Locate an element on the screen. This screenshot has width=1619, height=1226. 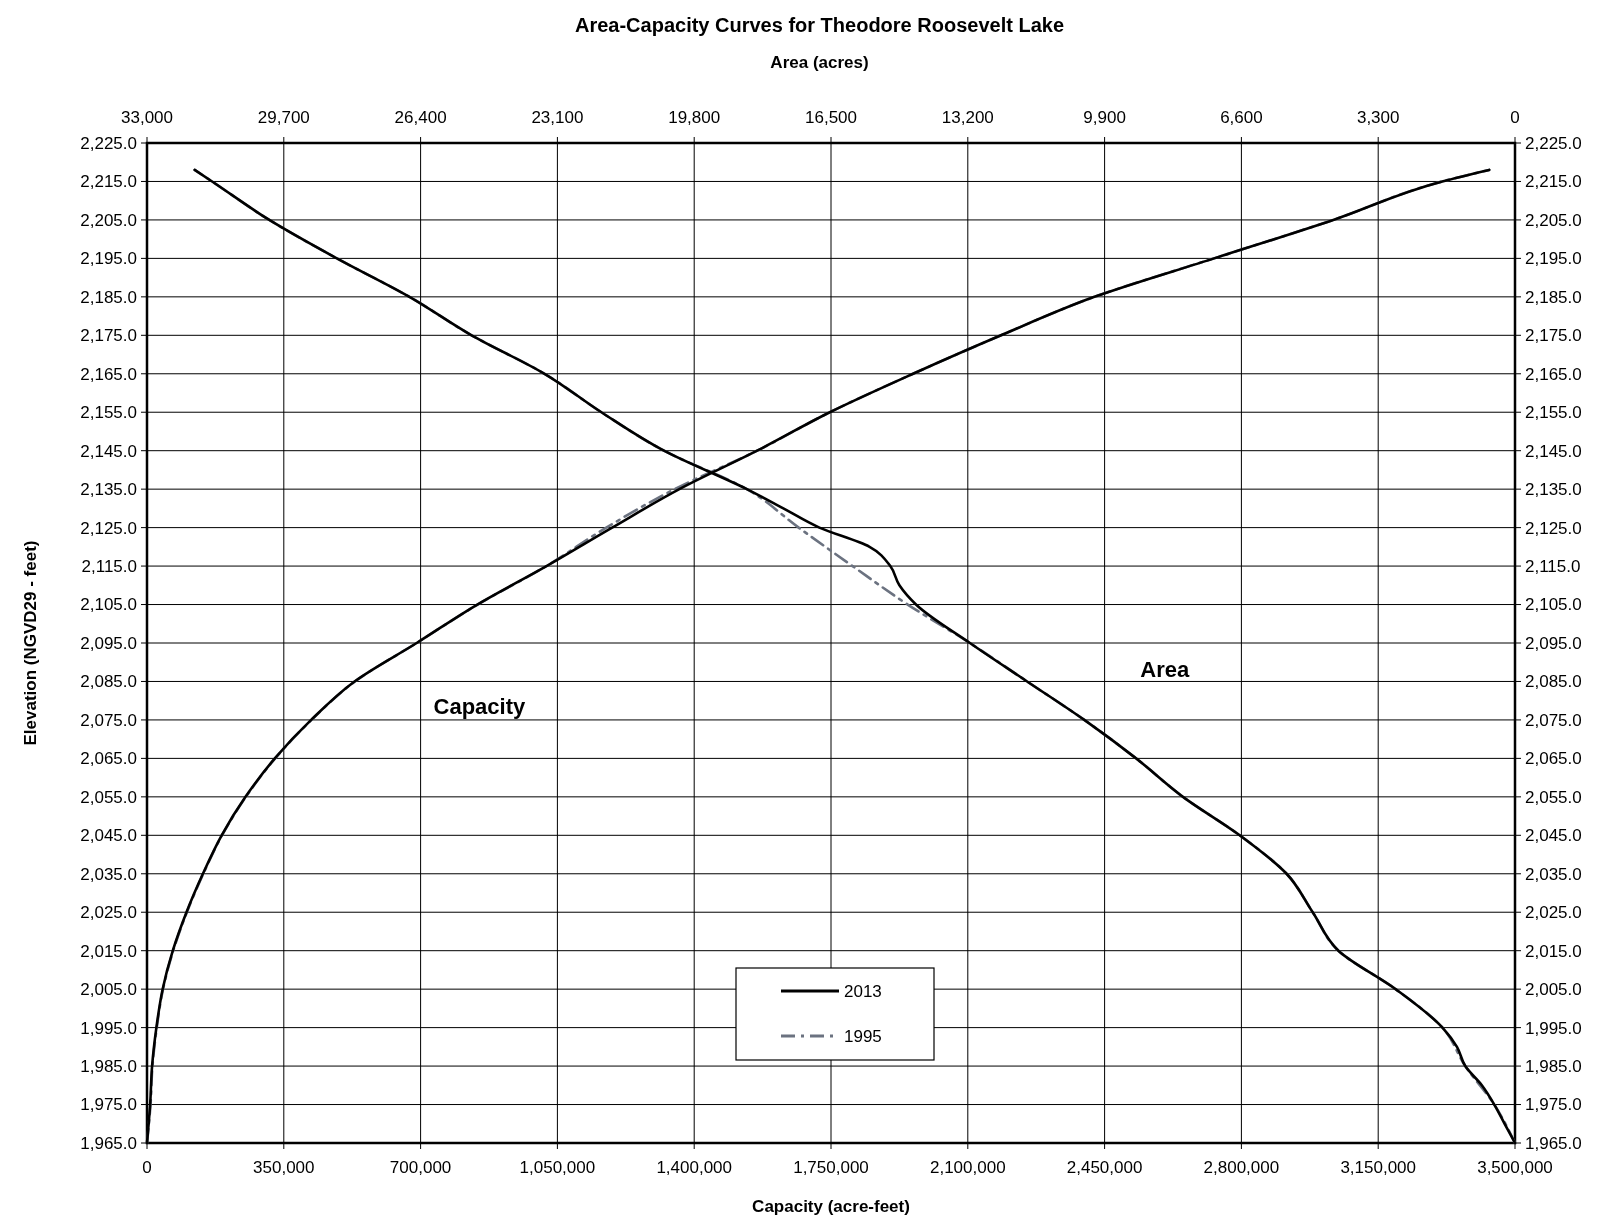
x-tick-label: 2,800,000 is located at coordinates (1241, 1167).